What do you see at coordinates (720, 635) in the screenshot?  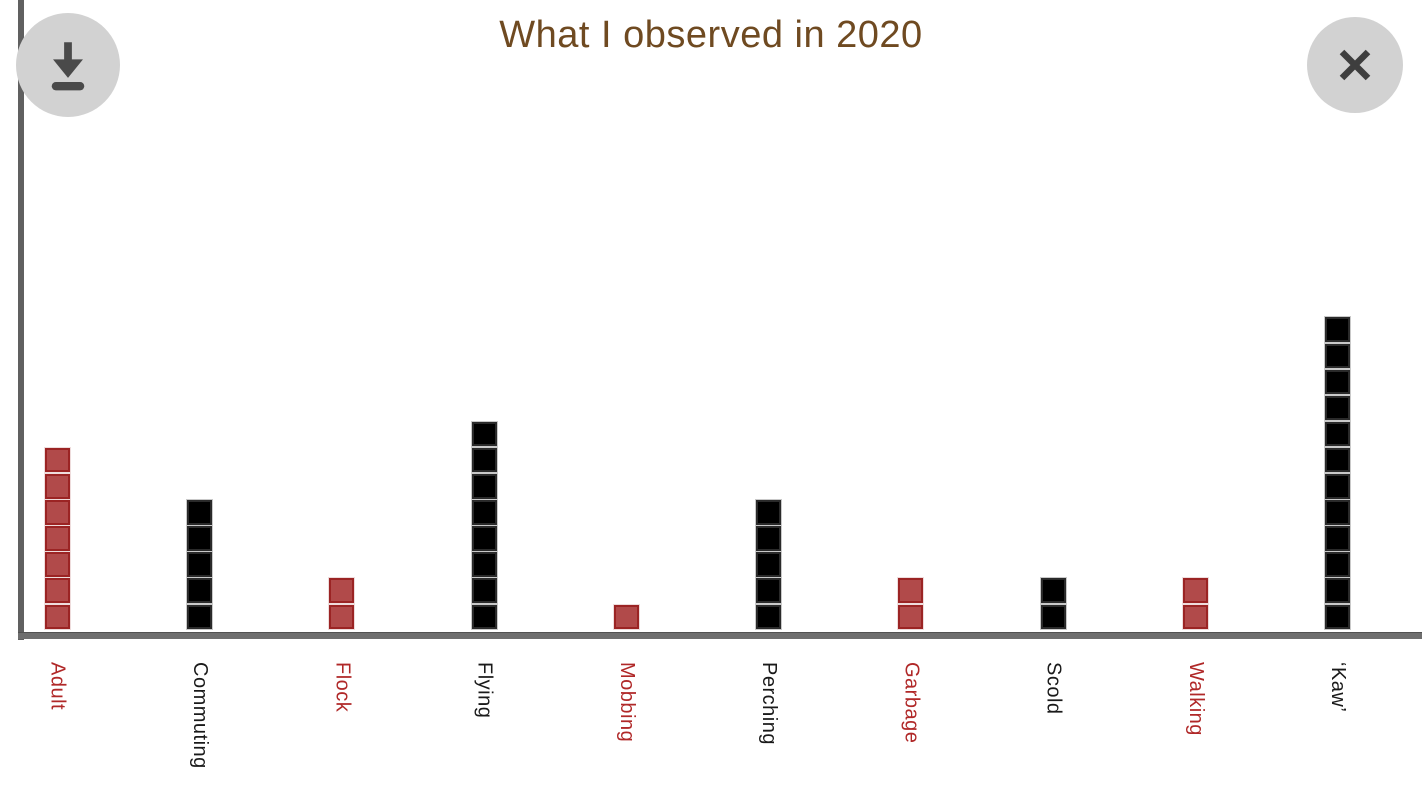 I see `x-axis-line` at bounding box center [720, 635].